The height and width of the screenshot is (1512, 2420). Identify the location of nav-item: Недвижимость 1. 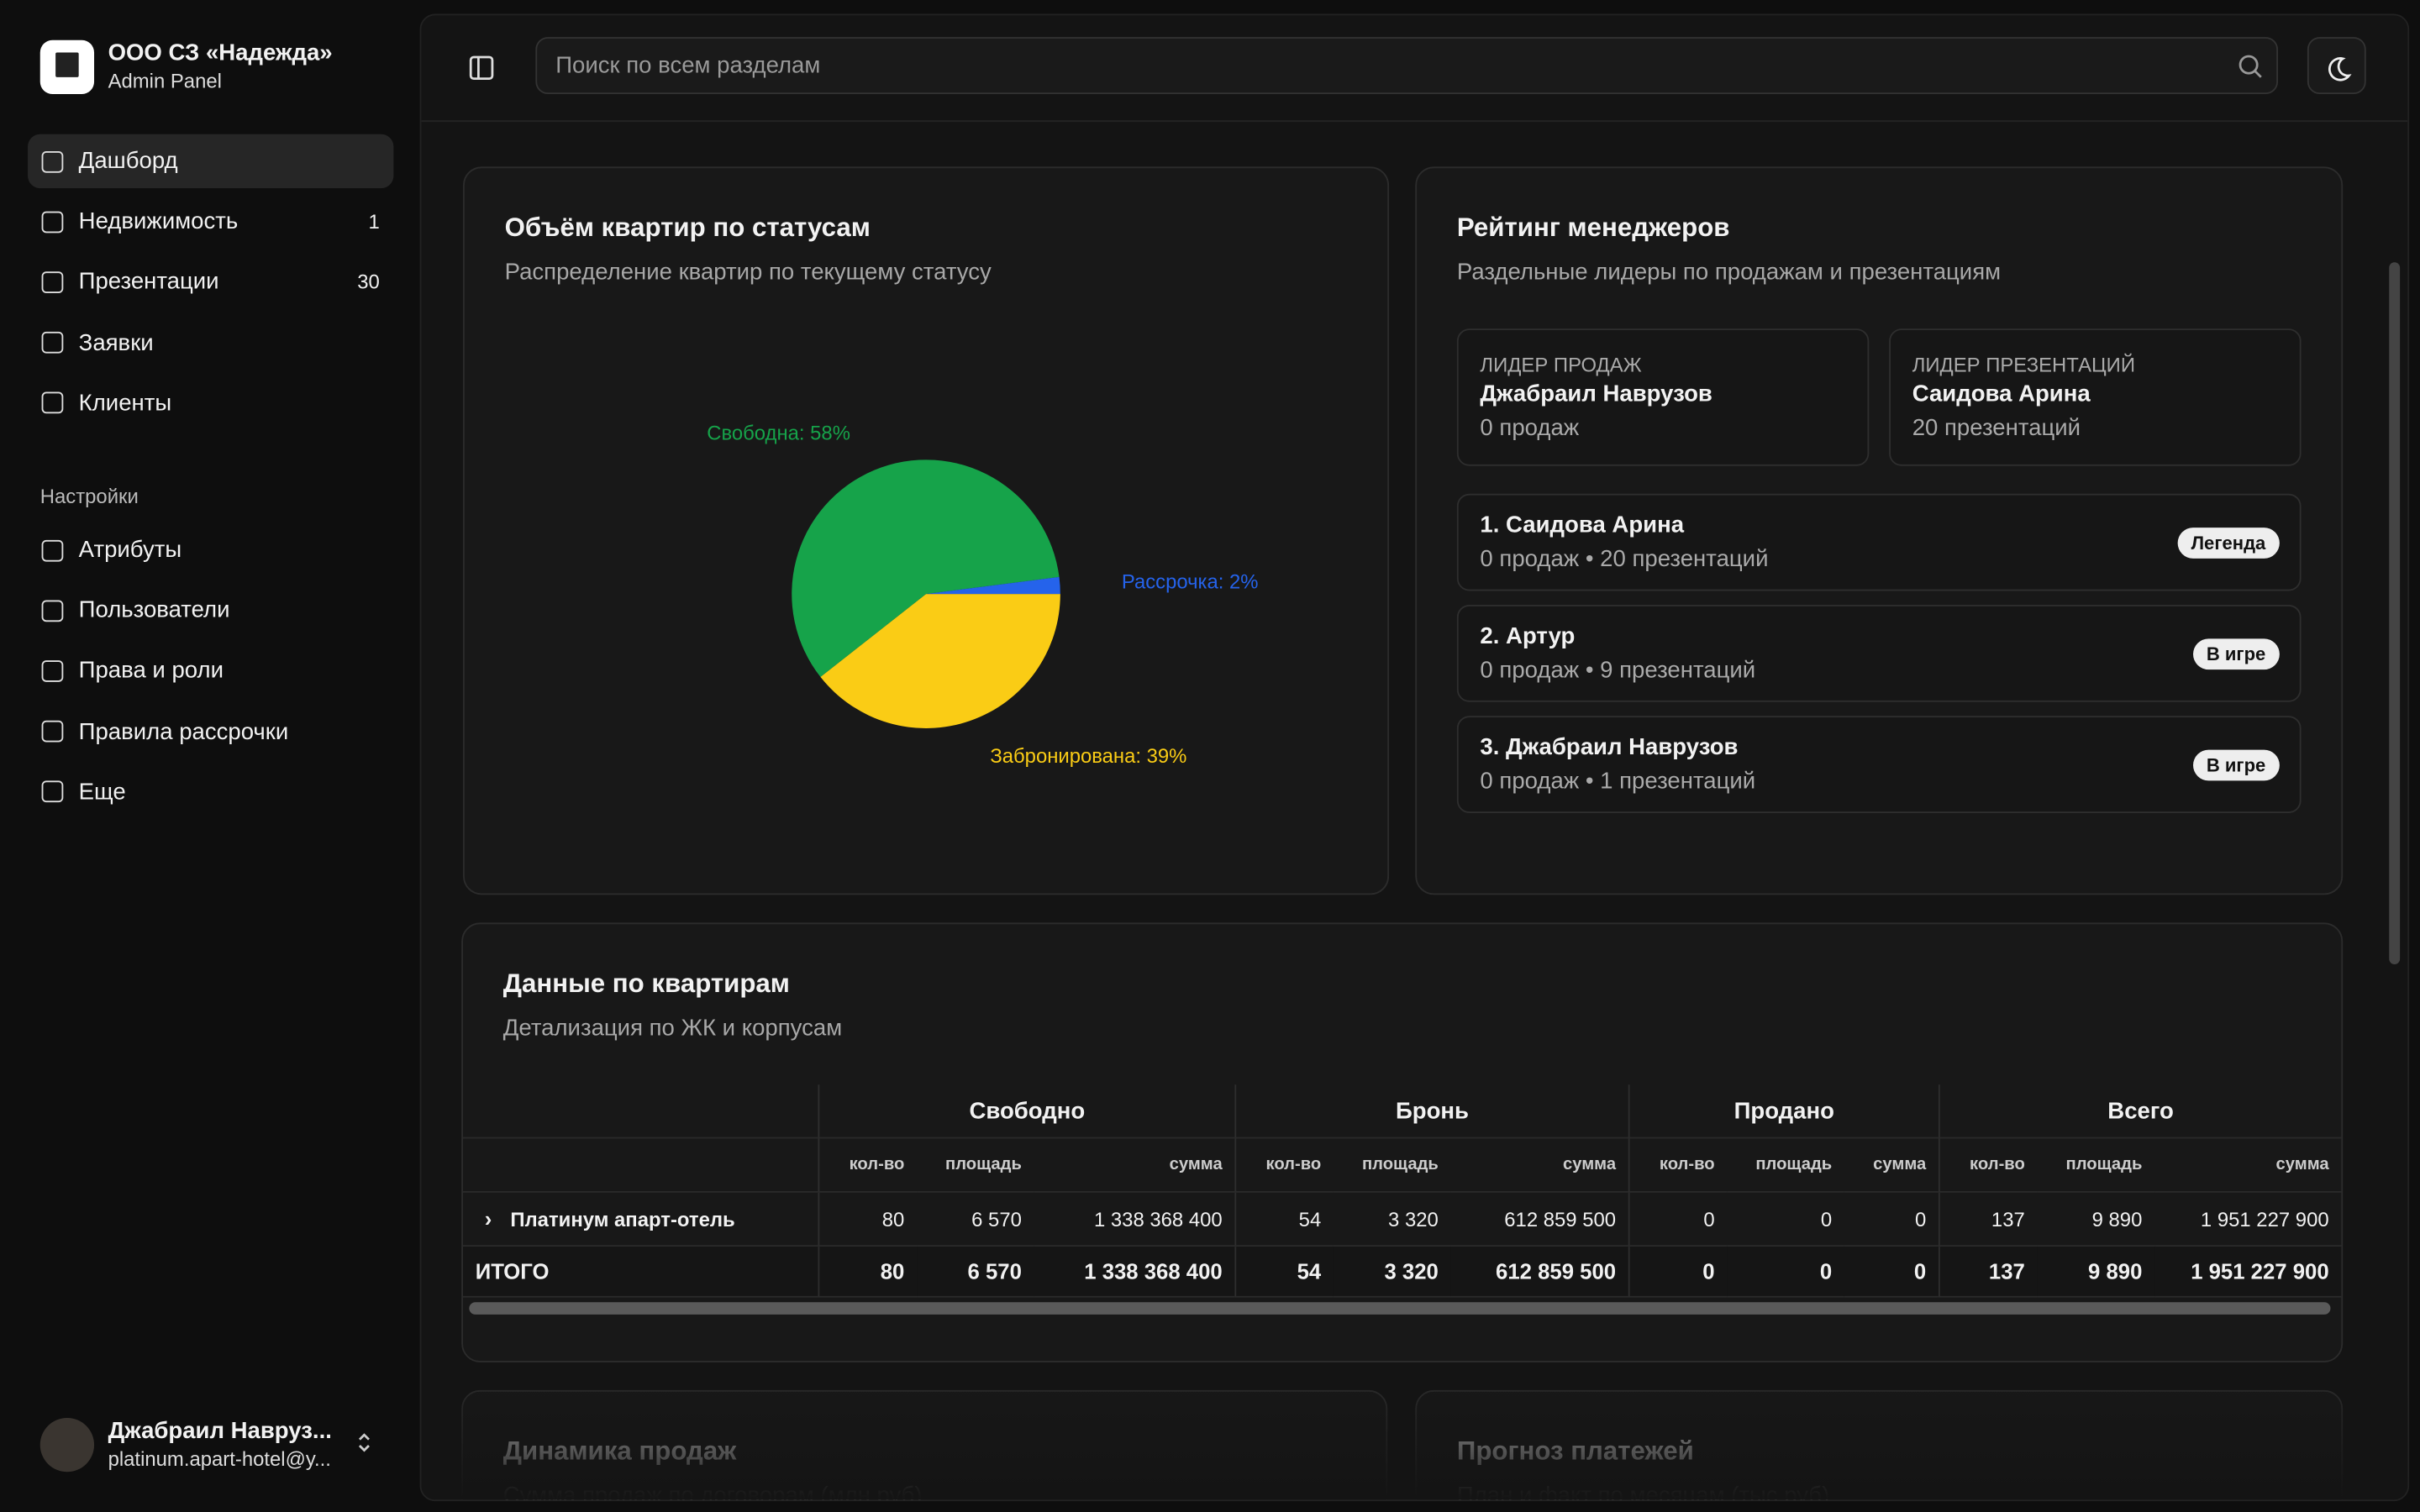
(210, 222).